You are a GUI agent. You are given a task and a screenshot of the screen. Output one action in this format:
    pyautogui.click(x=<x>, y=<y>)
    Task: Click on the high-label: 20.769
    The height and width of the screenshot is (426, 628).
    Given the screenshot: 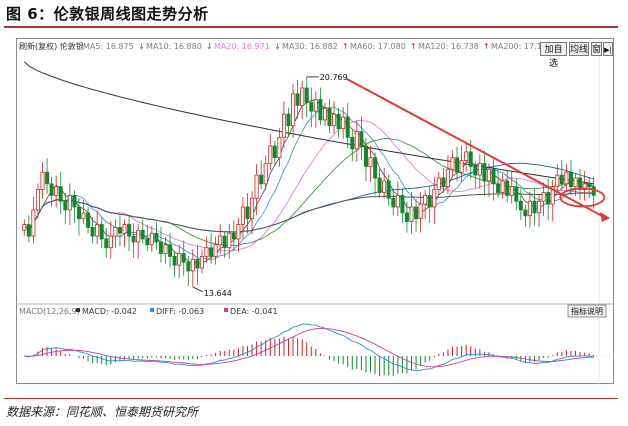 What is the action you would take?
    pyautogui.click(x=334, y=77)
    